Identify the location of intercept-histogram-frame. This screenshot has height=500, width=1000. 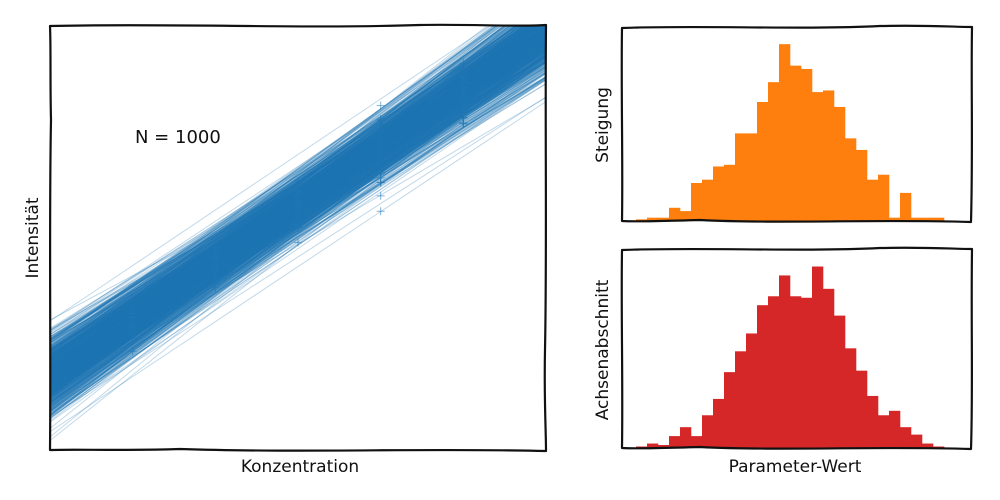
(797, 348).